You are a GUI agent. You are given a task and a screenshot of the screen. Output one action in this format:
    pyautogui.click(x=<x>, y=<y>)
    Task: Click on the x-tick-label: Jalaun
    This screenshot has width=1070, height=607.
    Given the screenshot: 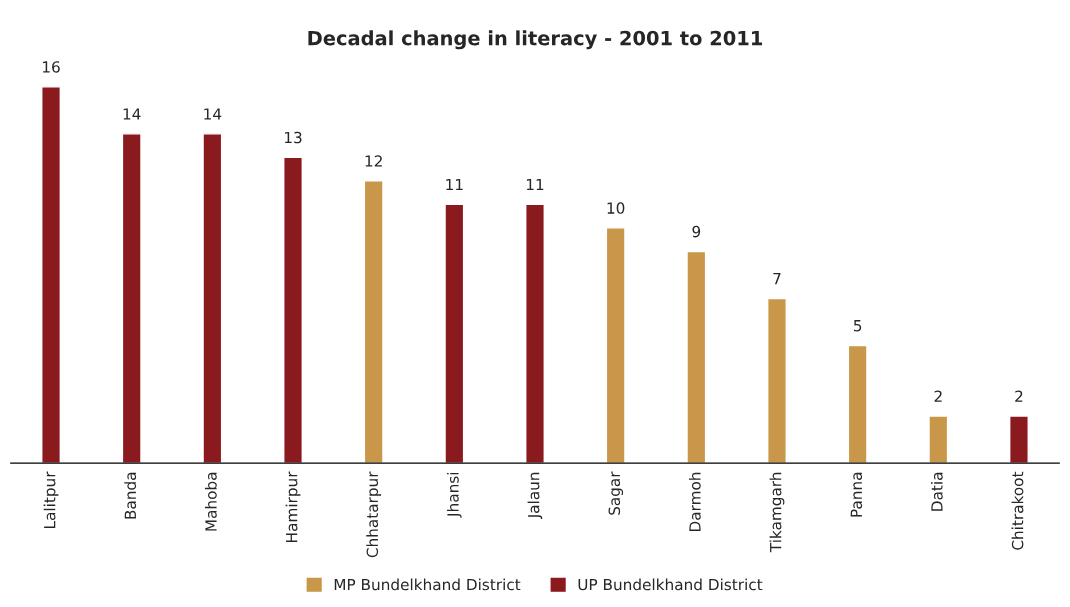 What is the action you would take?
    pyautogui.click(x=535, y=496)
    